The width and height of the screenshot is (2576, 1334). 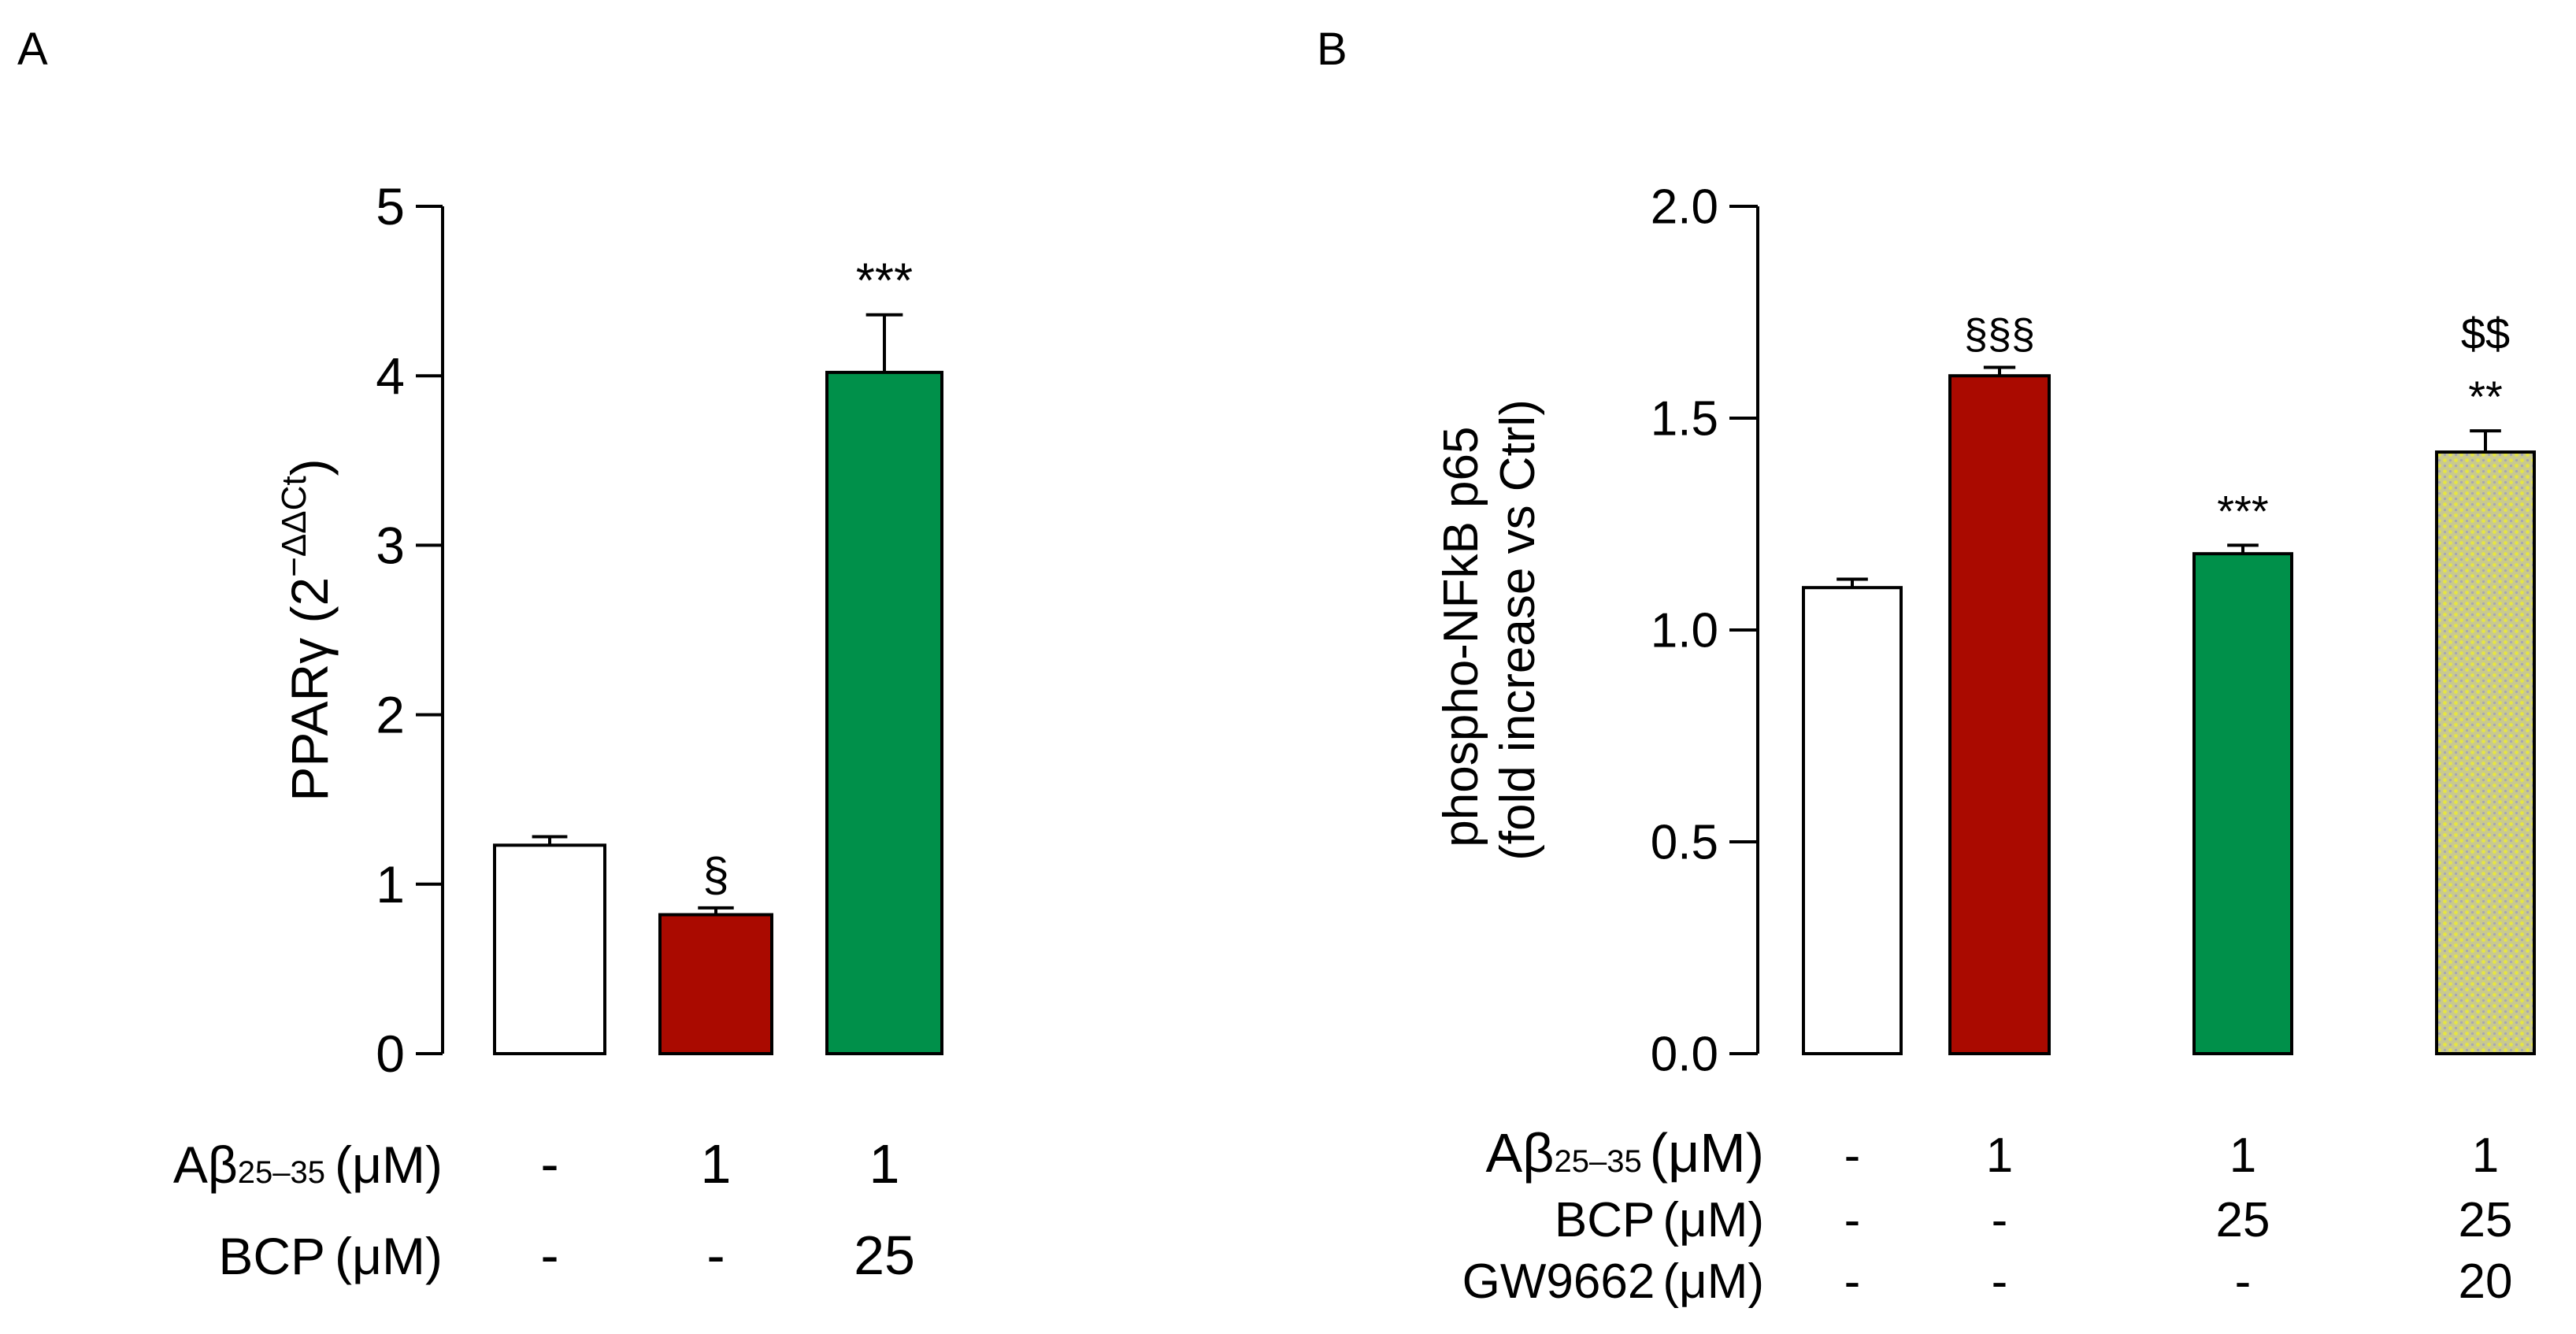 I want to click on panel-b-annotation-1-0: §§§, so click(x=1999, y=334).